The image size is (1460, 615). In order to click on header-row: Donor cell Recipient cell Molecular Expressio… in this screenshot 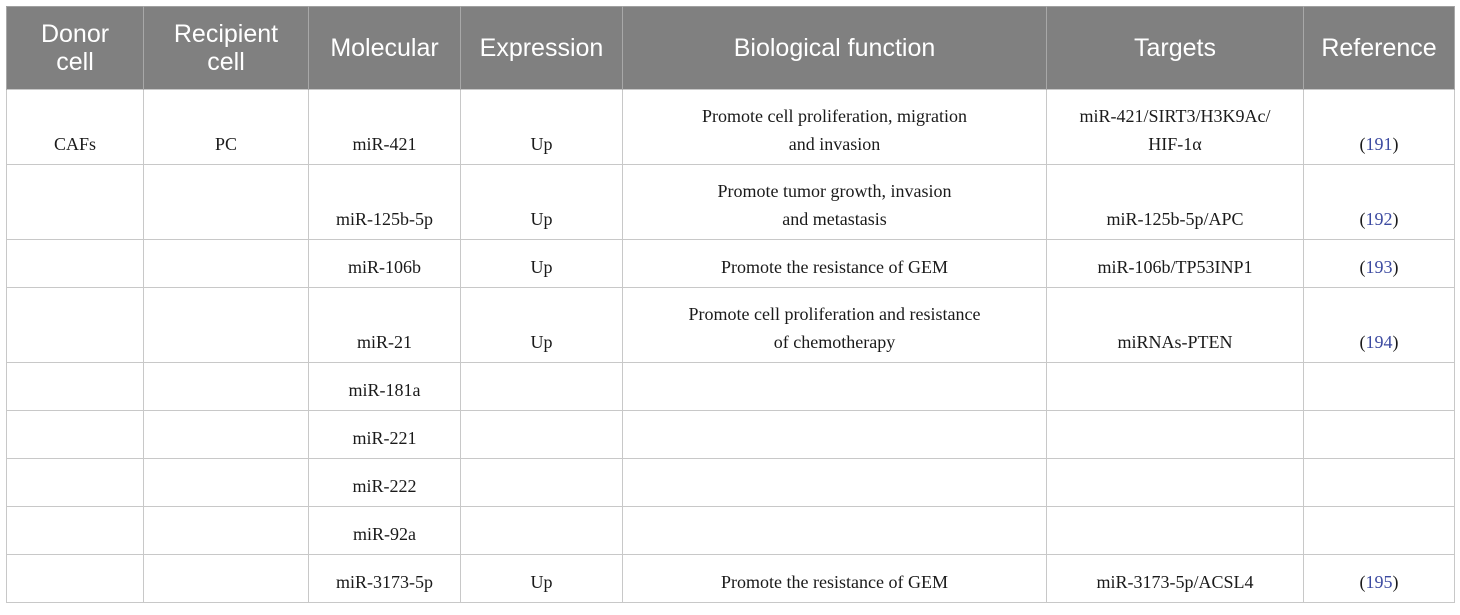, I will do `click(730, 48)`.